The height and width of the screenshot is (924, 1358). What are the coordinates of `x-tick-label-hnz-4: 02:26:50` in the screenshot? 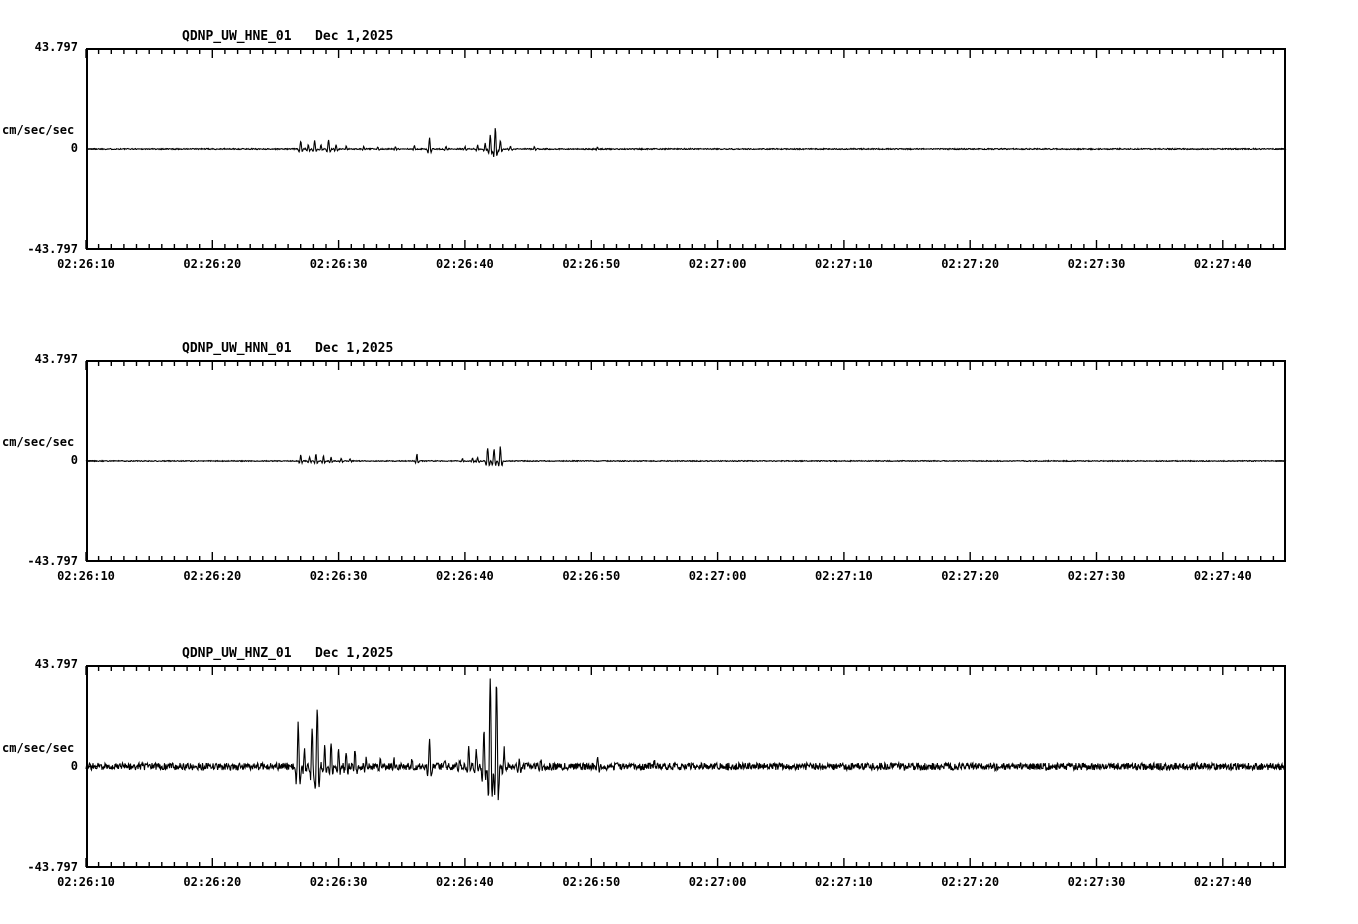 It's located at (591, 882).